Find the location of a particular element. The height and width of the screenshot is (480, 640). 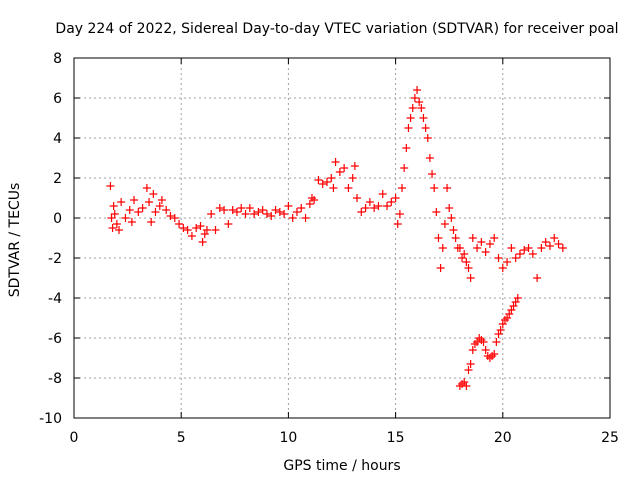

y-tick-labels: -10 -8 -6 -4 -2 0 2 4 6 8 is located at coordinates (50, 239).